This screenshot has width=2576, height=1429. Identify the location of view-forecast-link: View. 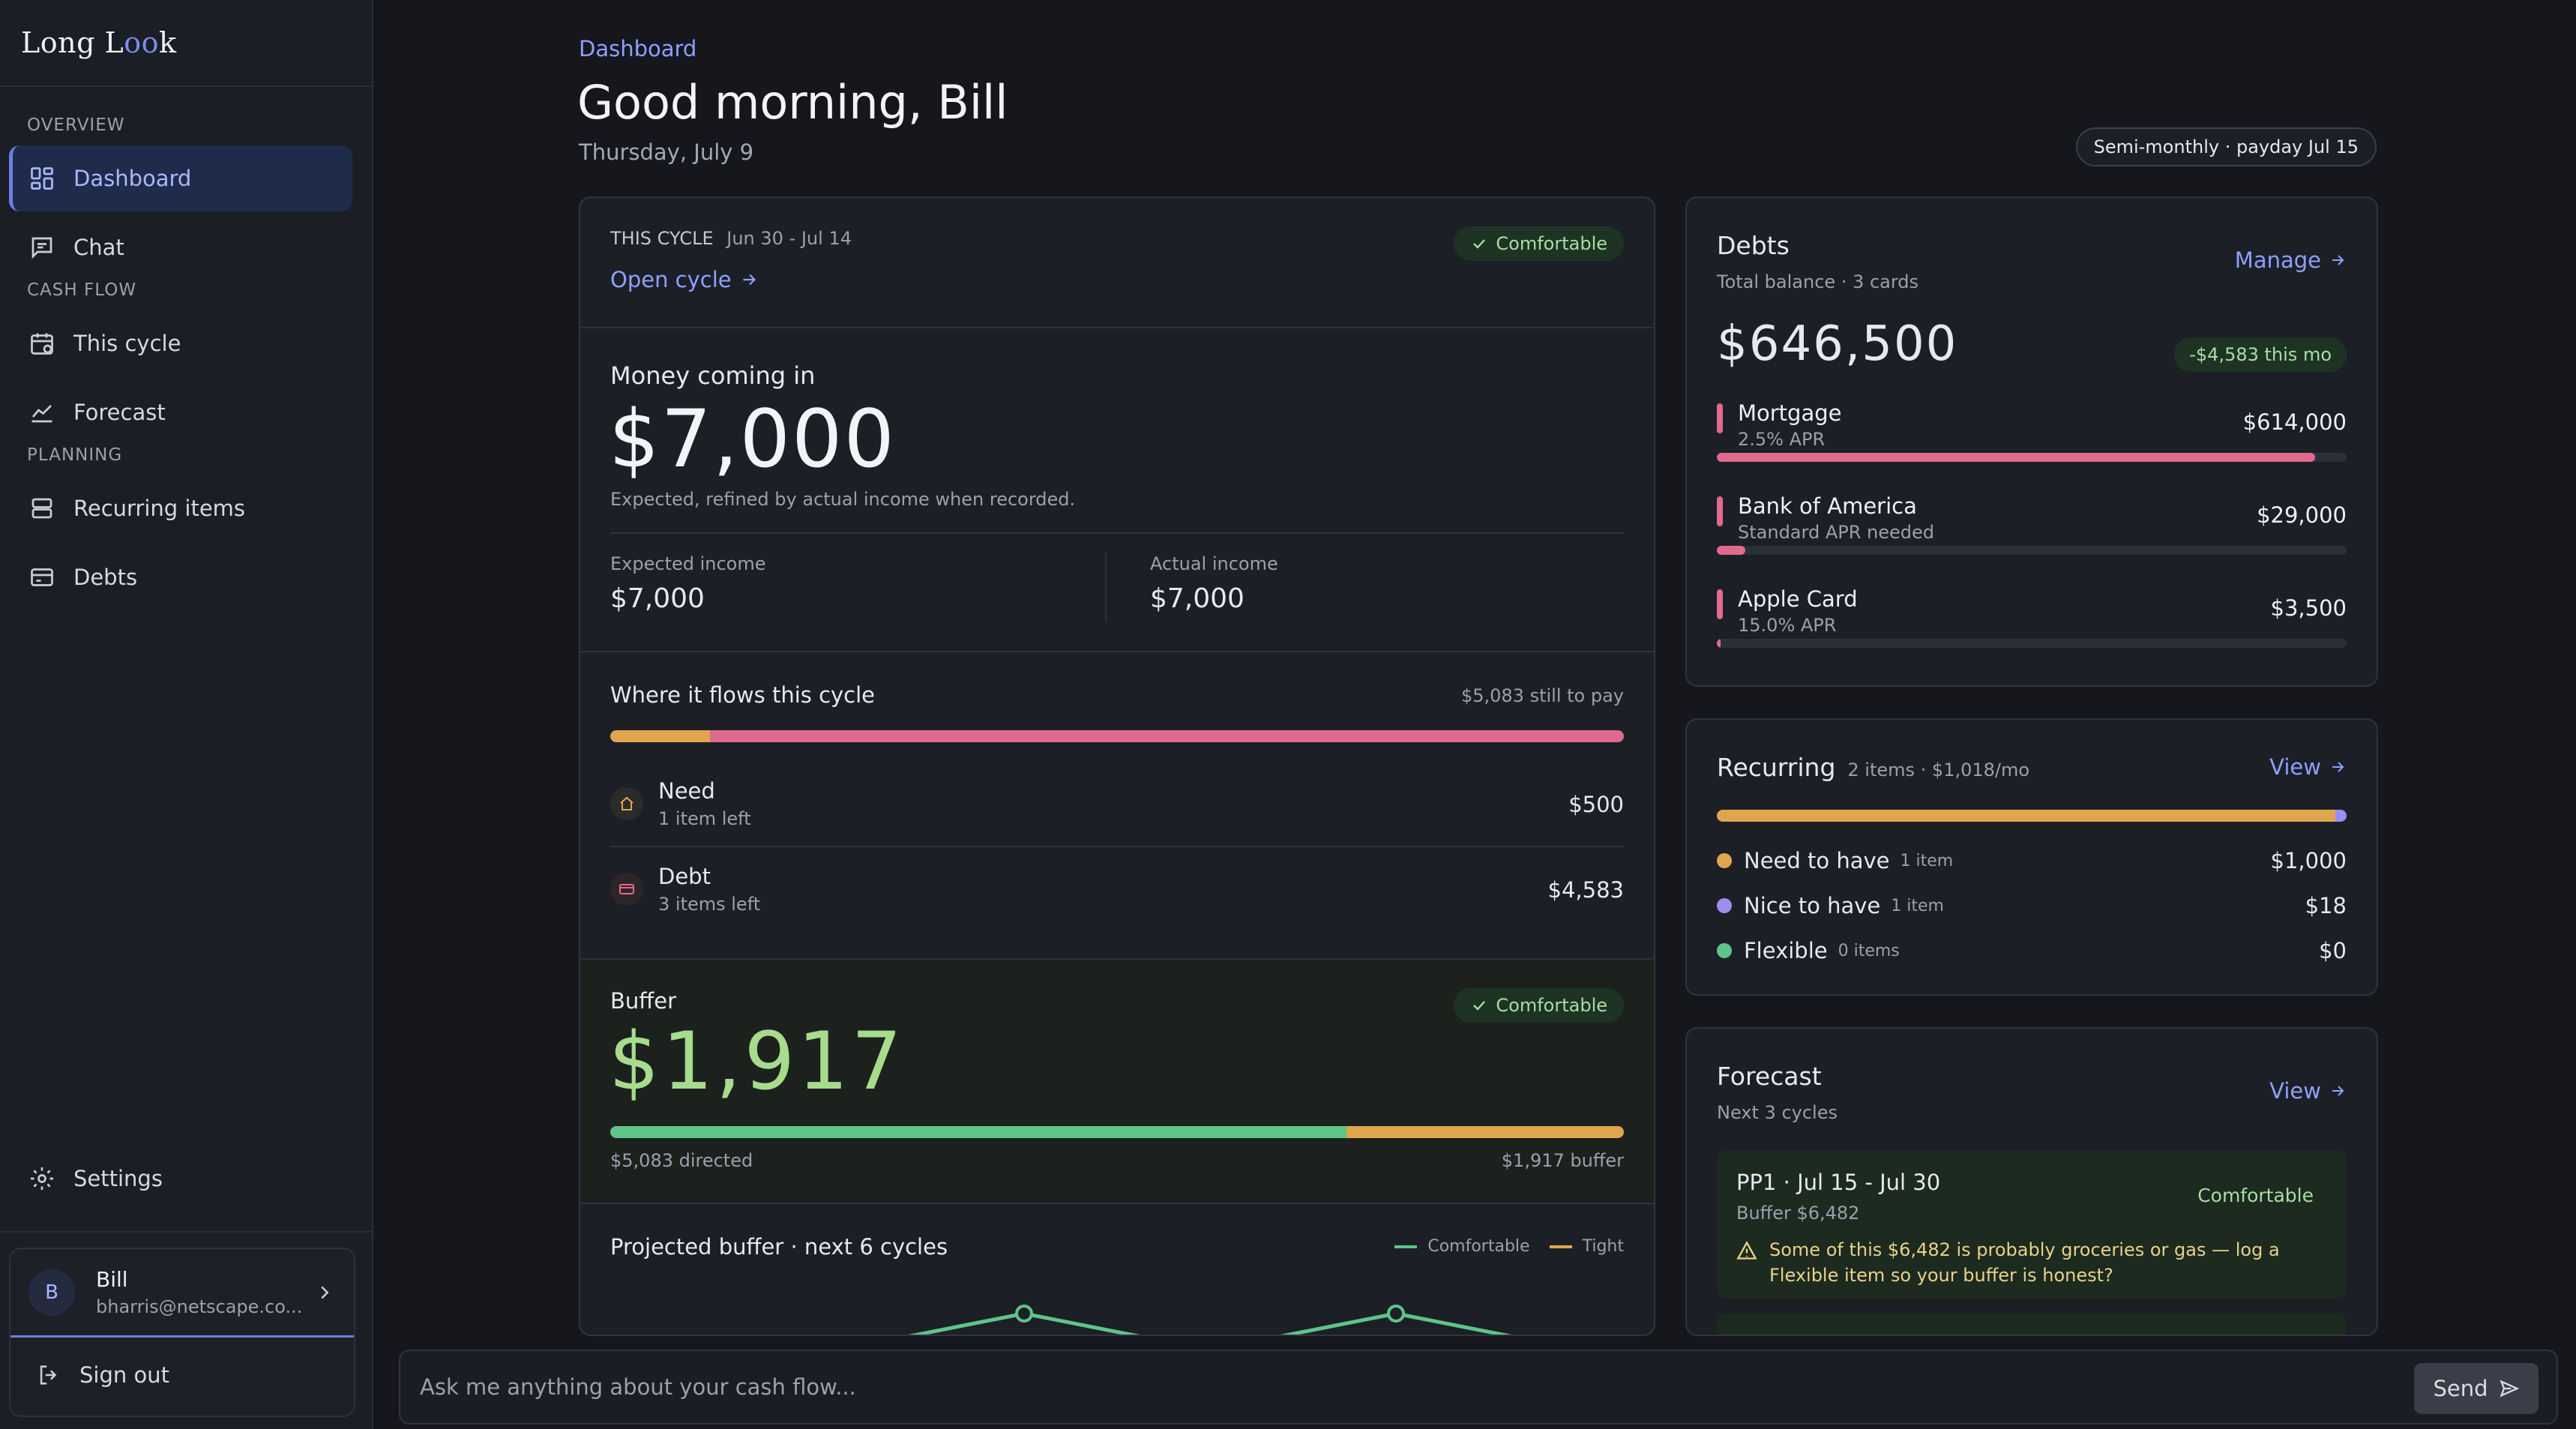
(2308, 1091).